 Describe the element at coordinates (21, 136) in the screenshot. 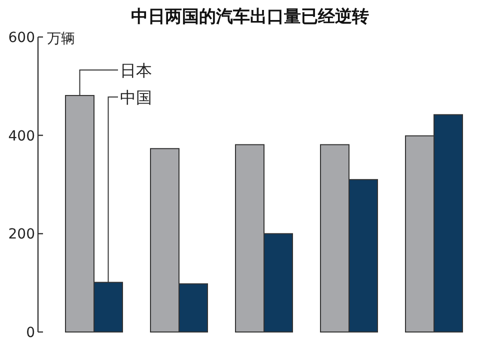

I see `y-tick-label: 400` at that location.